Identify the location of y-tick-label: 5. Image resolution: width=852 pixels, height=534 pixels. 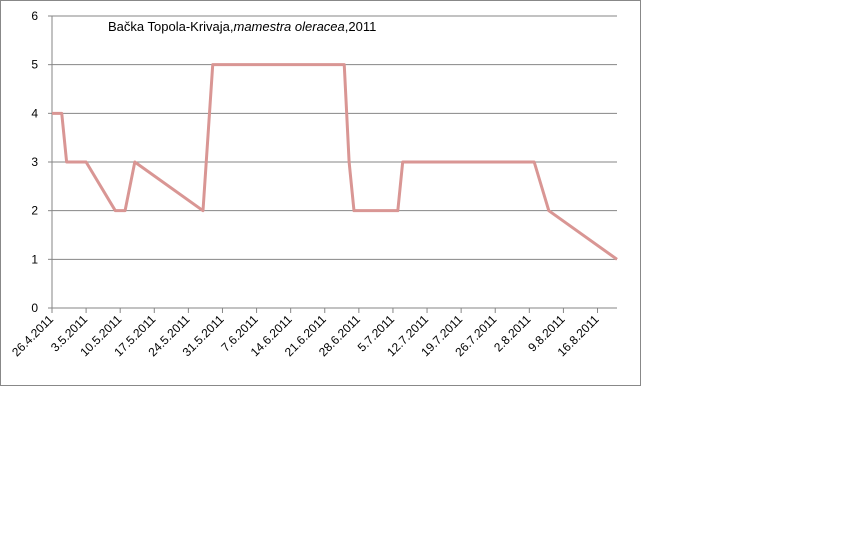
(34, 65).